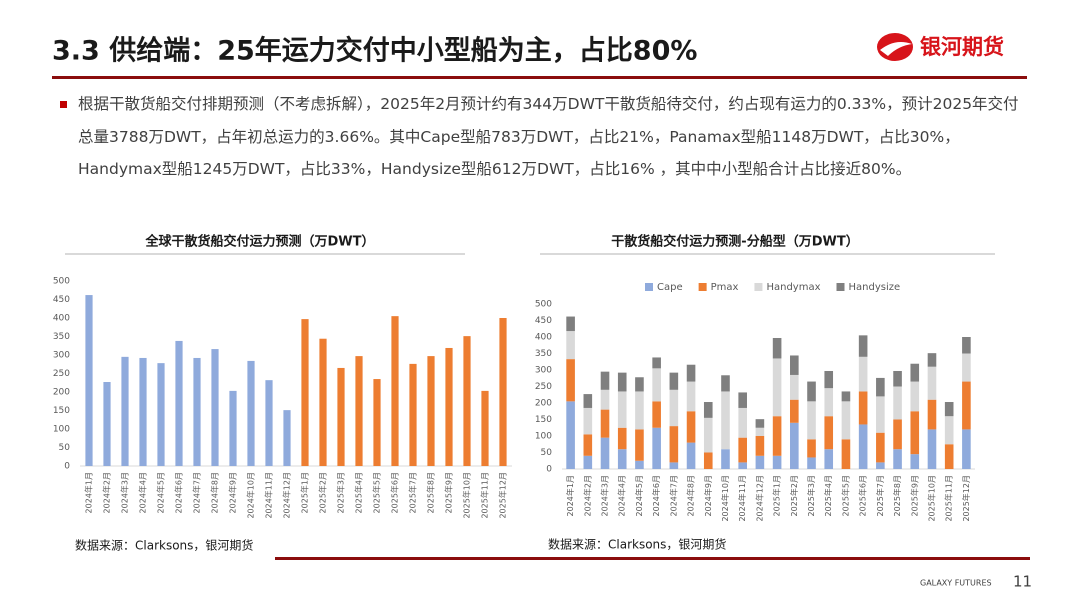 The image size is (1080, 608). Describe the element at coordinates (260, 242) in the screenshot. I see `chart-title: 全球干散货船交付运力预测（万DWT）` at that location.